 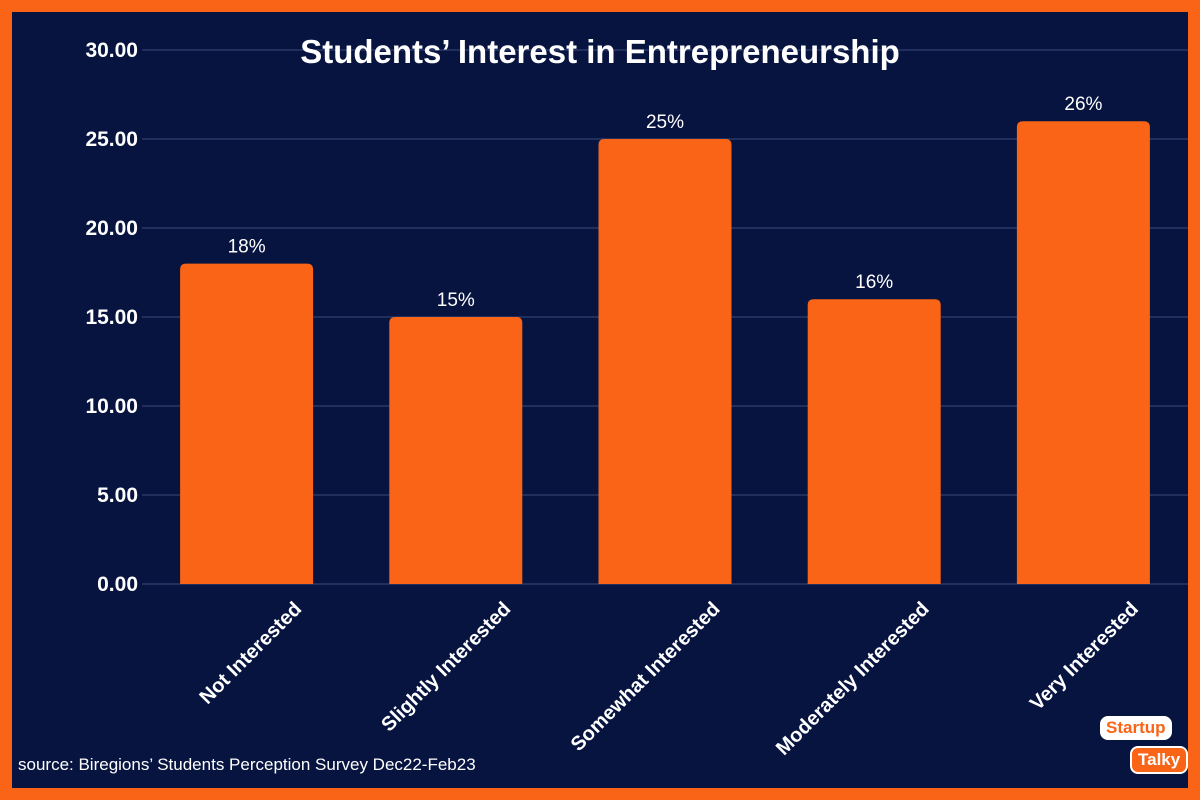 I want to click on data-label: 18%, so click(x=247, y=247).